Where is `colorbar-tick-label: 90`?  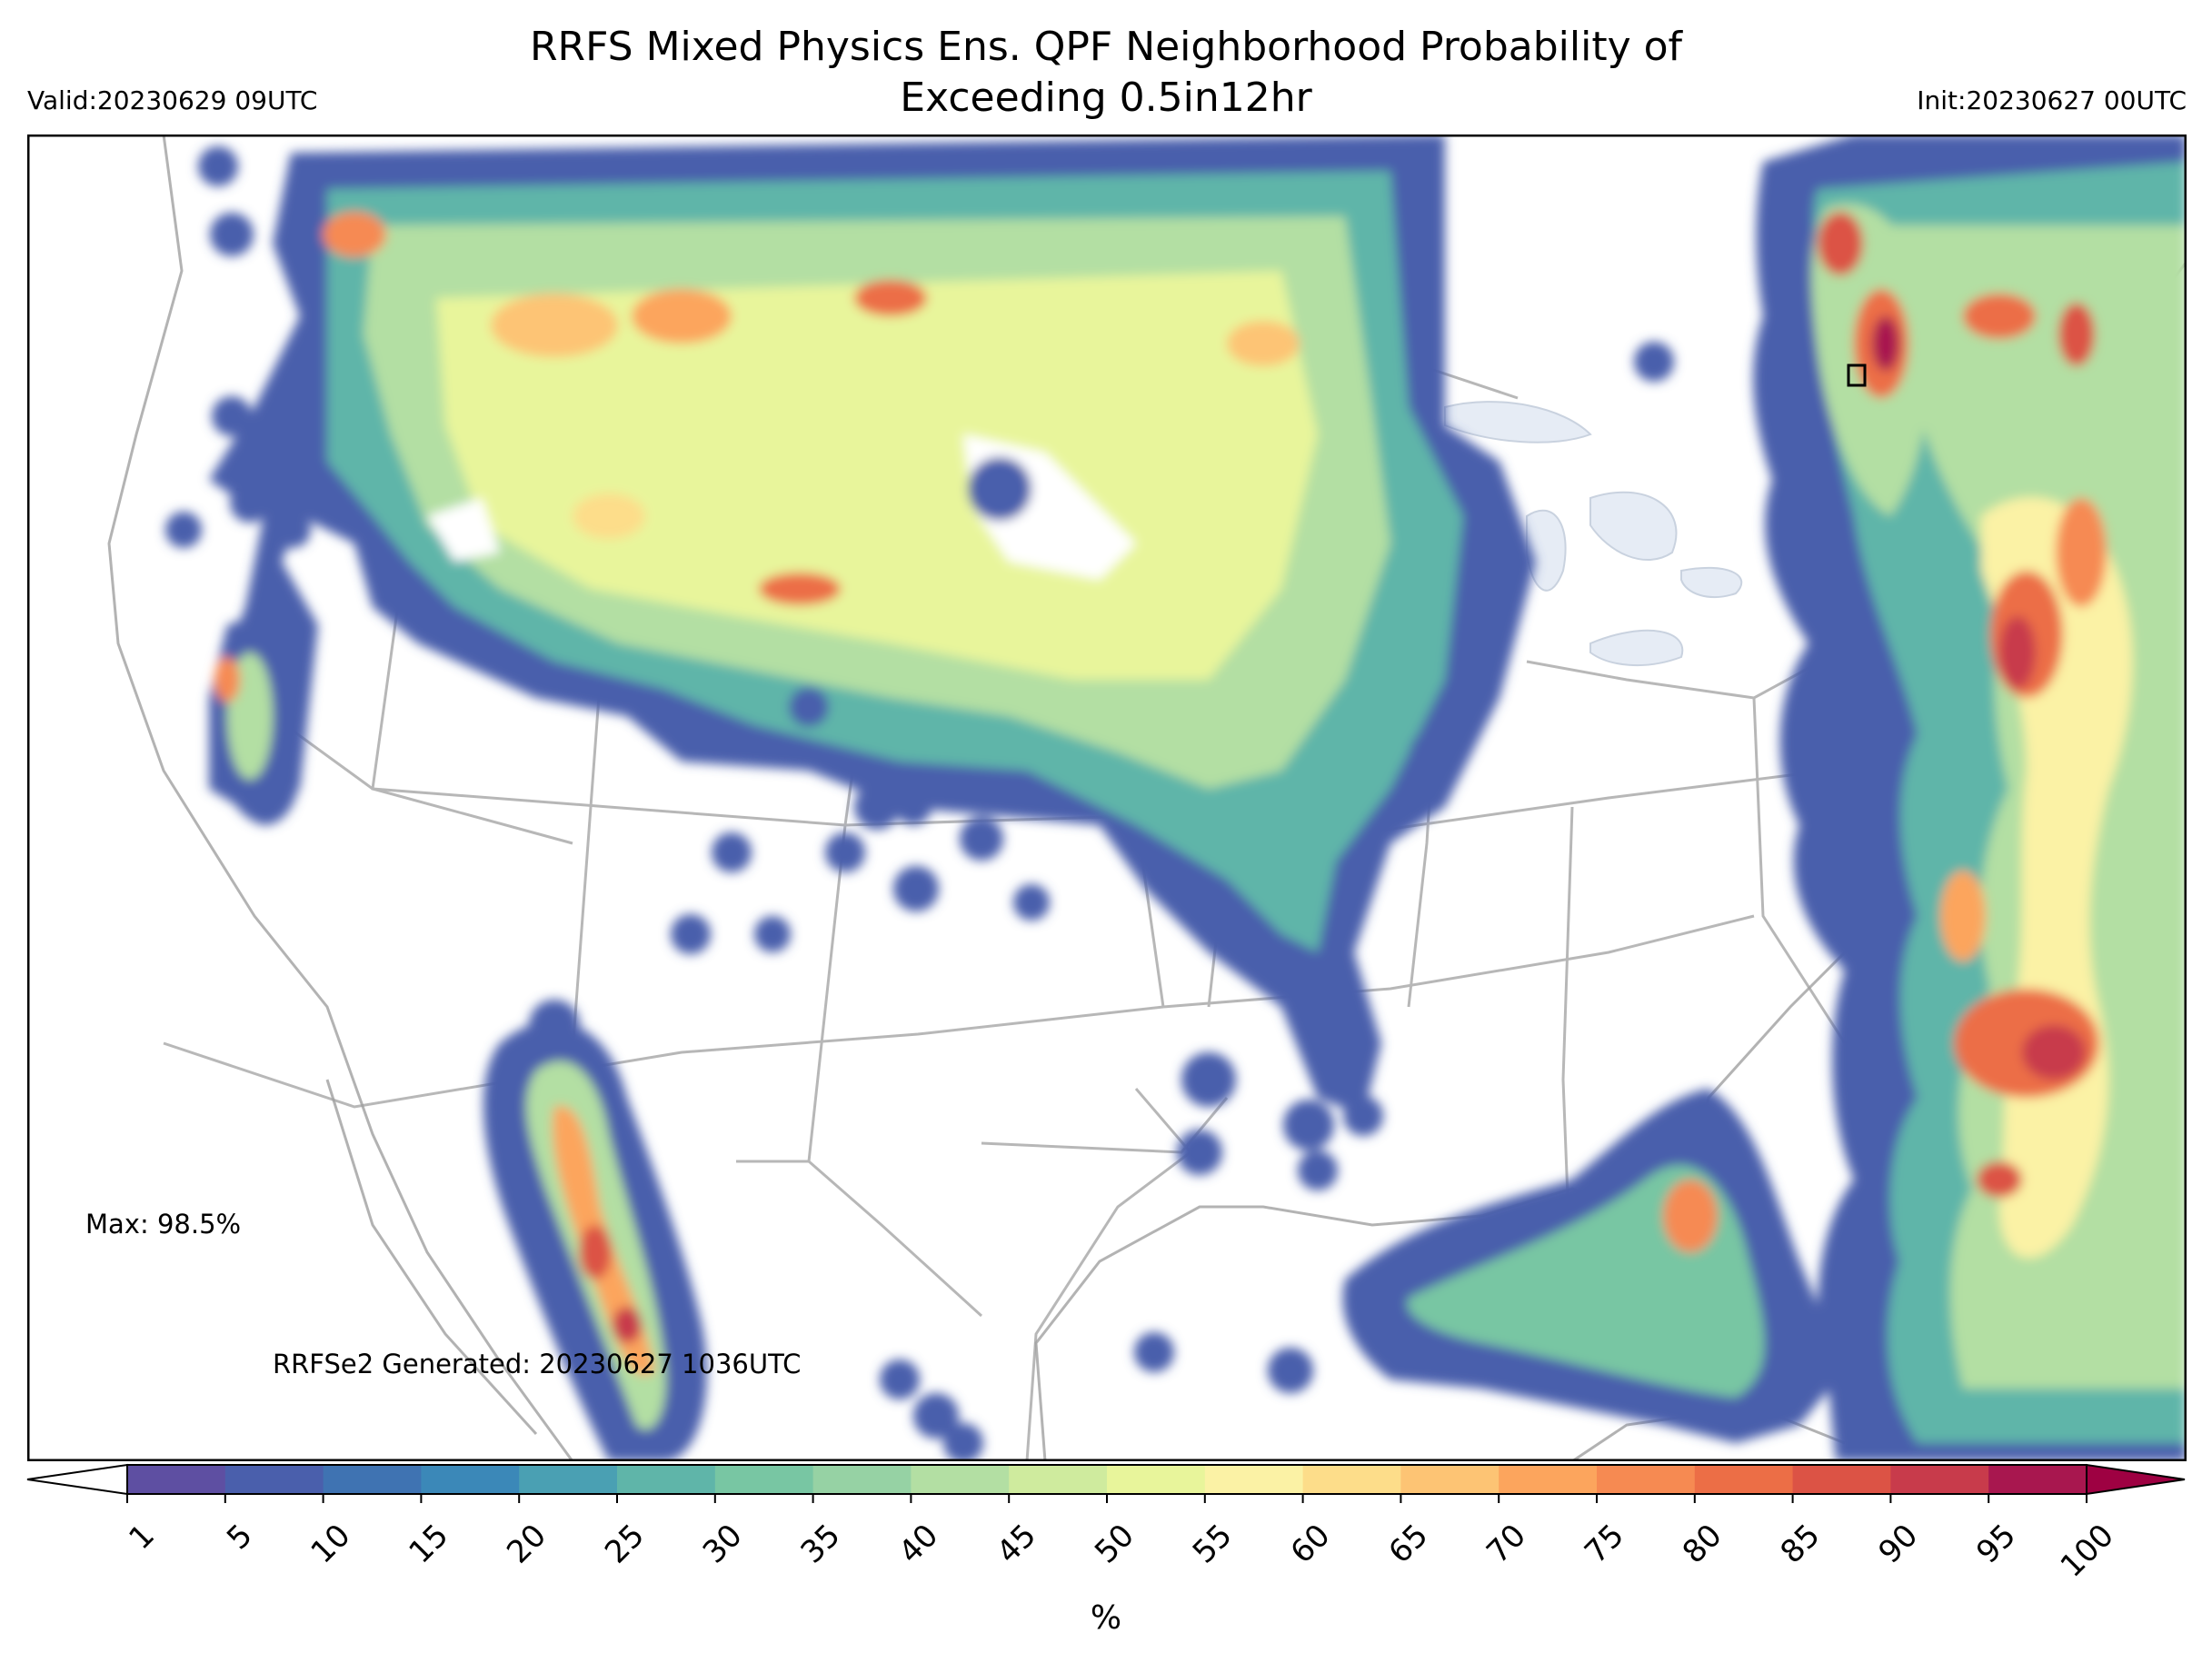 colorbar-tick-label: 90 is located at coordinates (1898, 1544).